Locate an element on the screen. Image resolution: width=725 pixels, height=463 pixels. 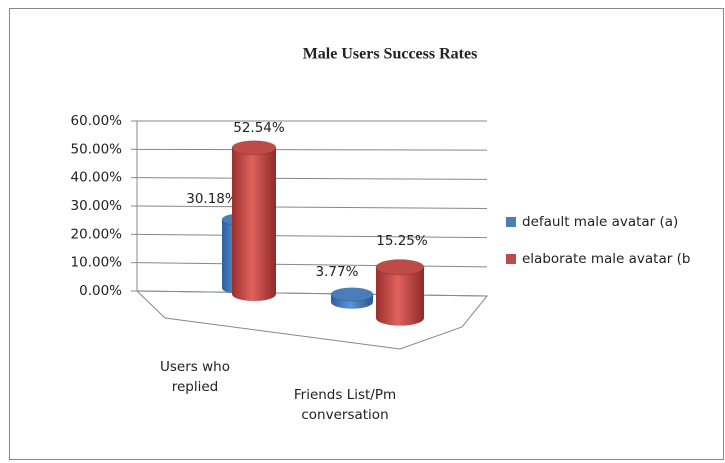
value-label: 15.25% is located at coordinates (402, 241).